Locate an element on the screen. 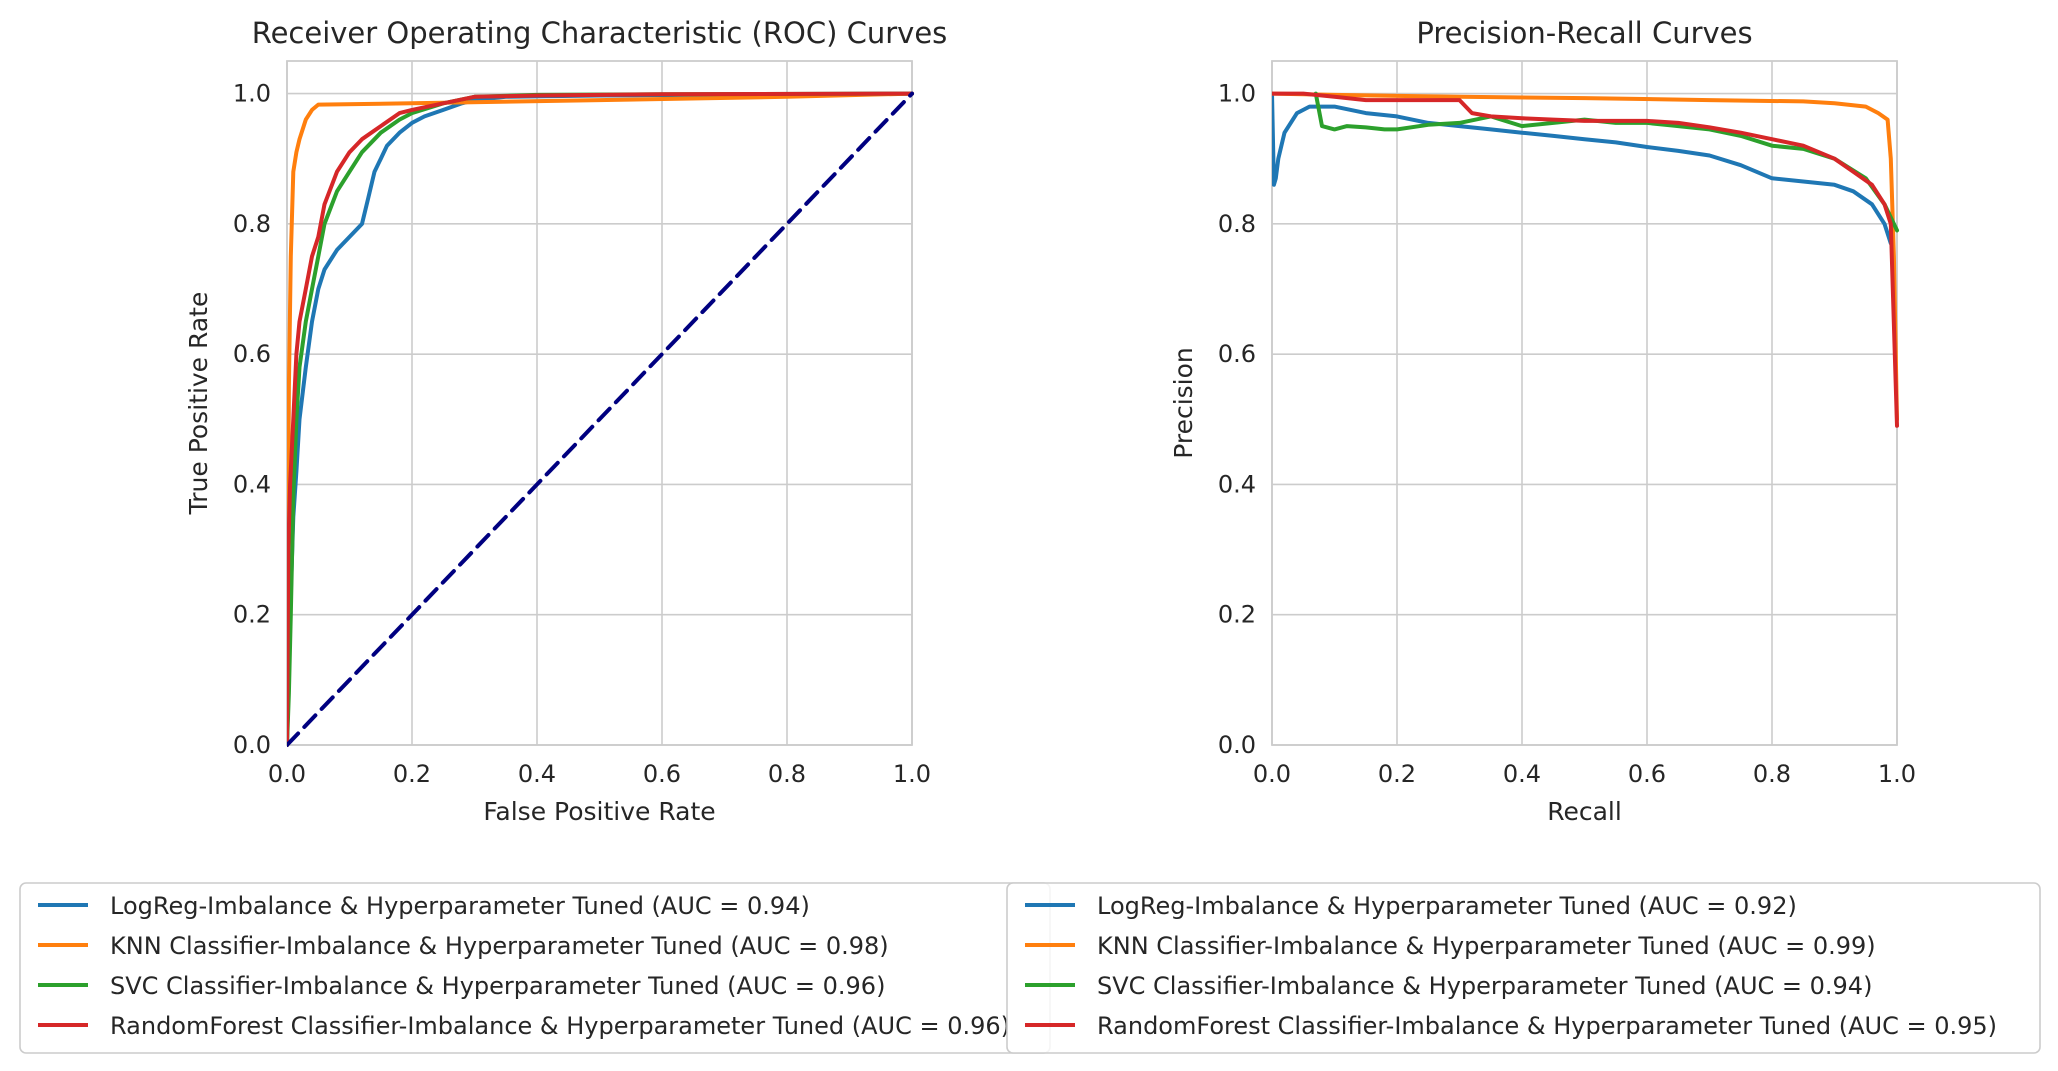 Image resolution: width=2058 pixels, height=1071 pixels. y-axis-label: True Positive Rate is located at coordinates (198, 404).